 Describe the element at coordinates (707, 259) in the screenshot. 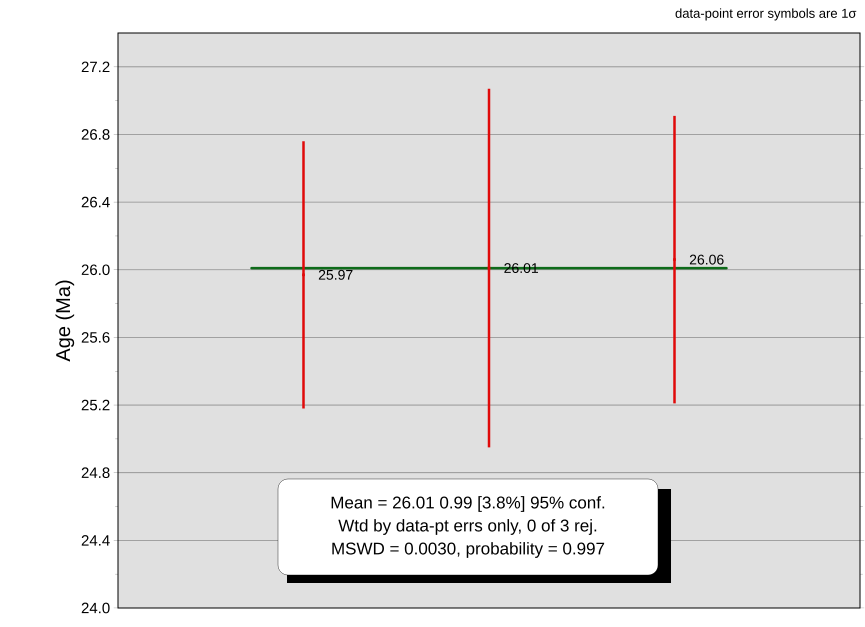

I see `data-label: 26.06` at that location.